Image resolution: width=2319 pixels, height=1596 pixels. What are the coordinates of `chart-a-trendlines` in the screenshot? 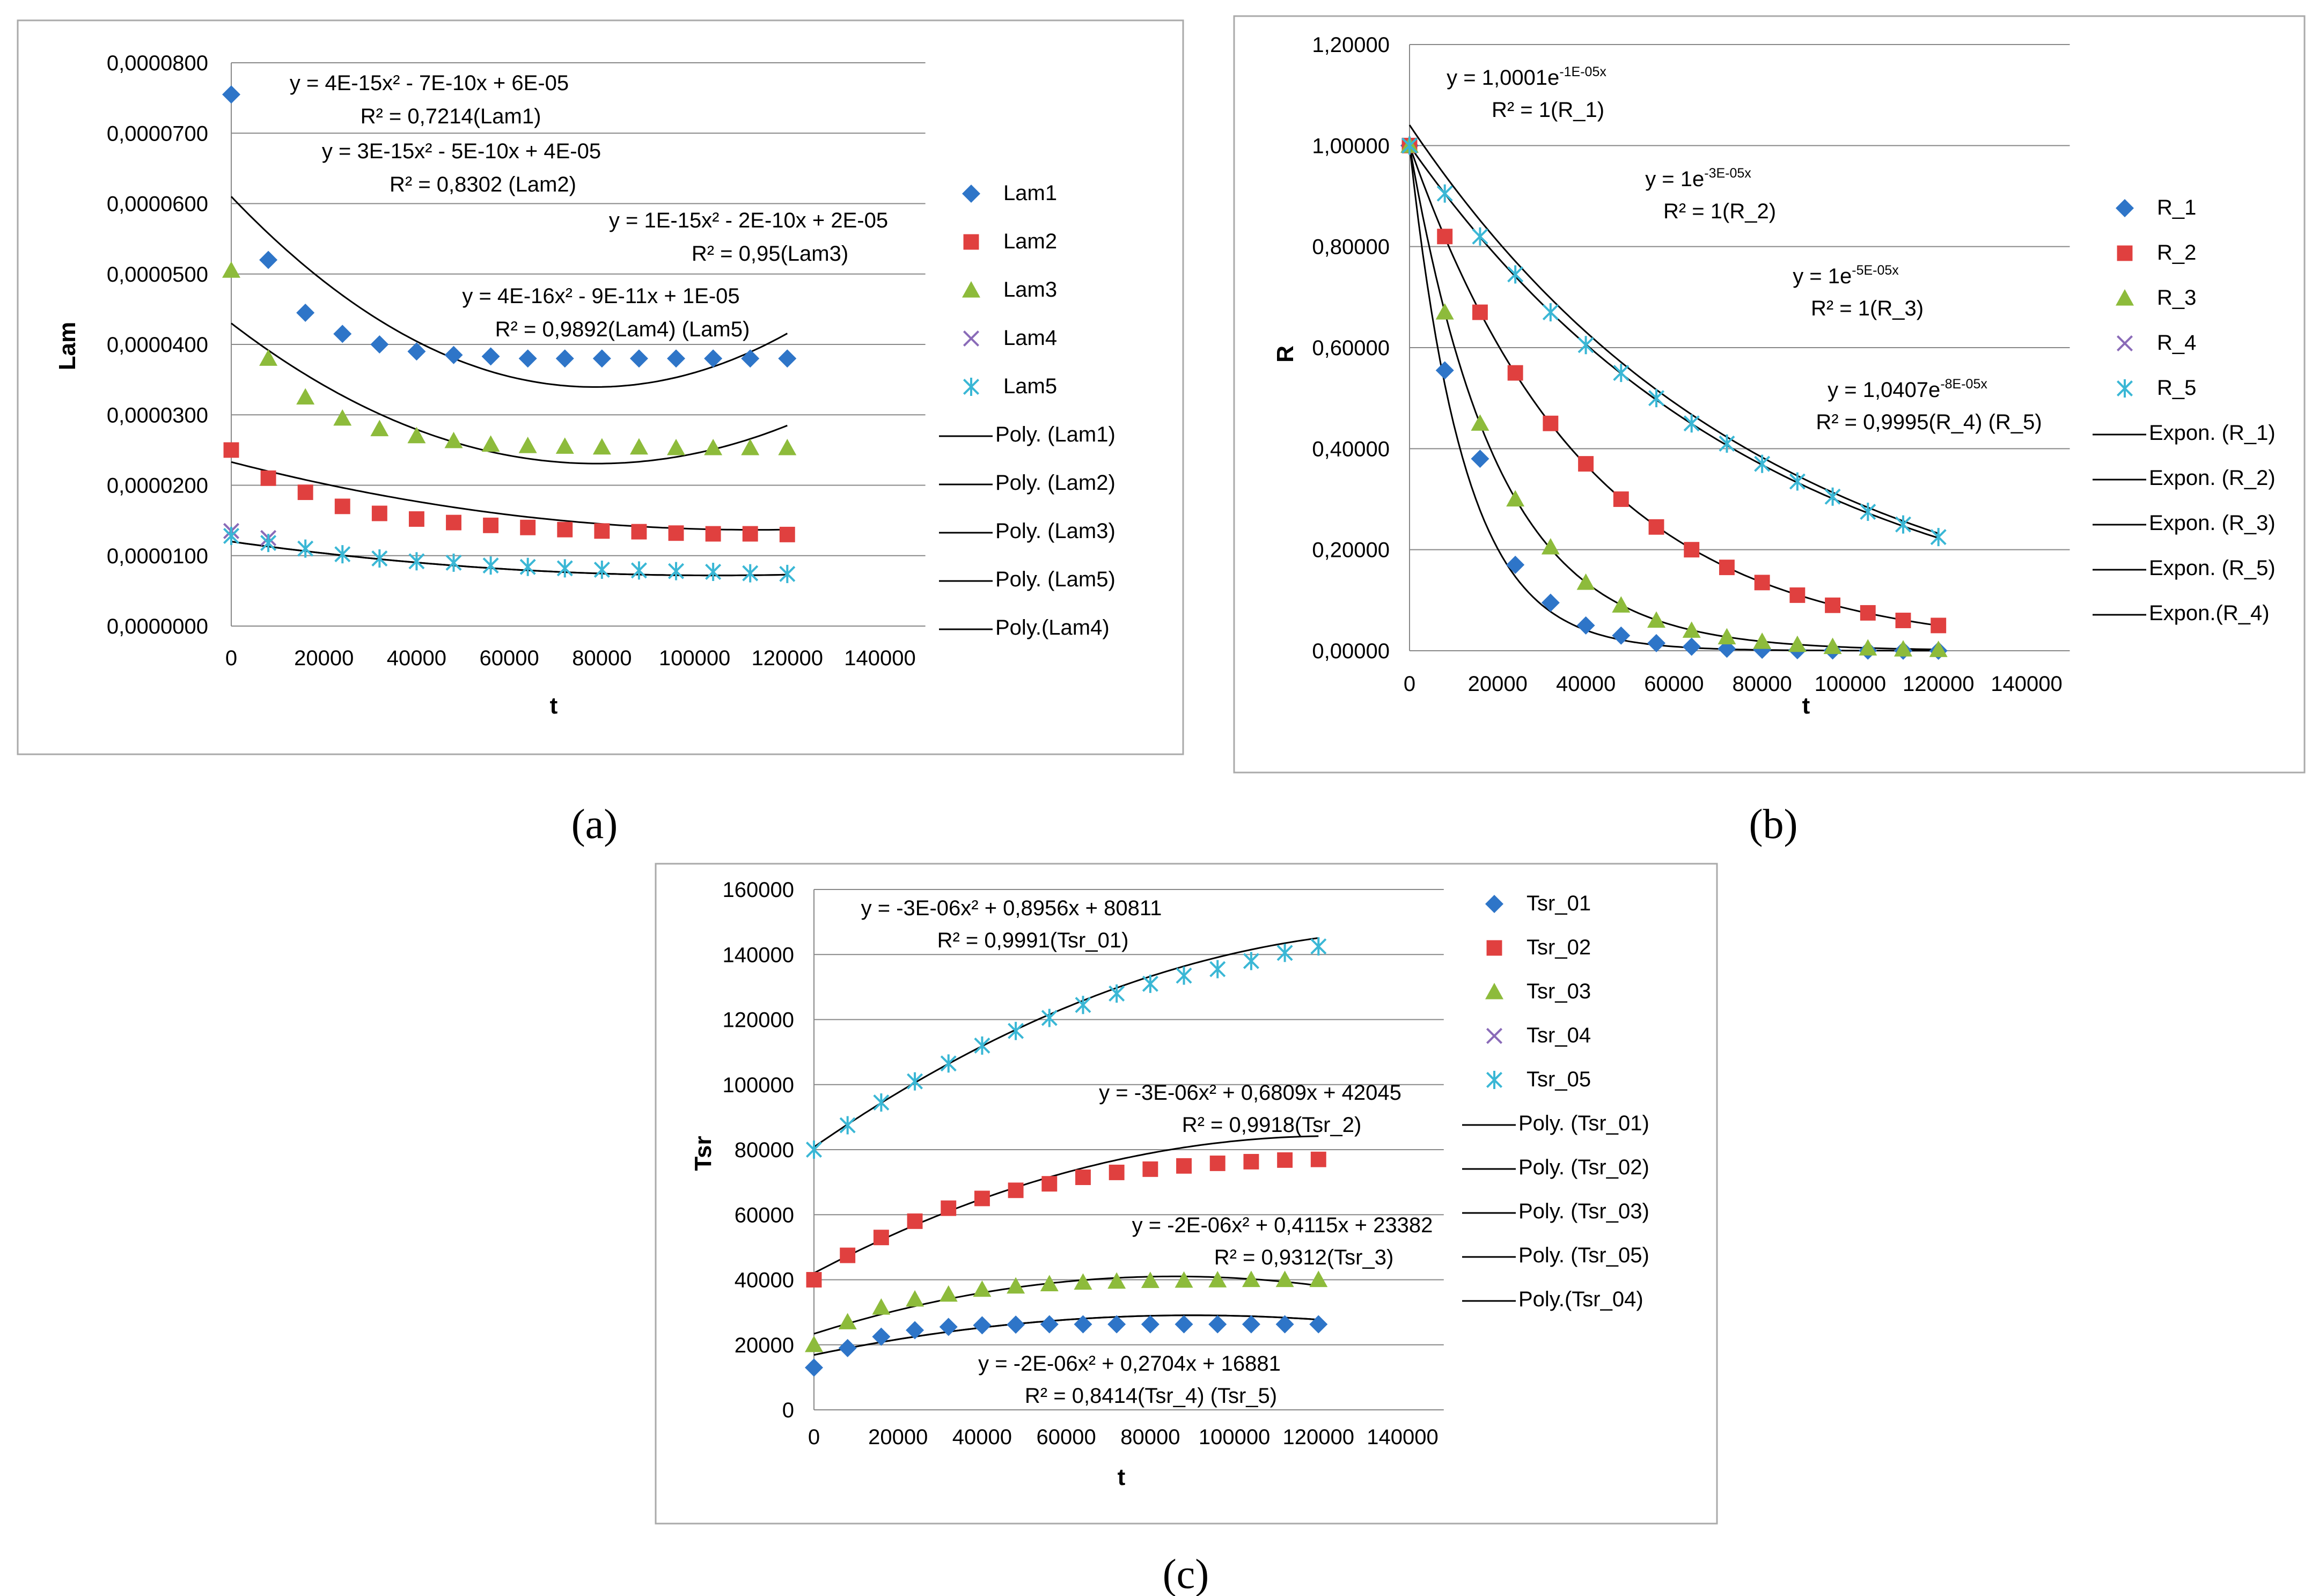 It's located at (509, 386).